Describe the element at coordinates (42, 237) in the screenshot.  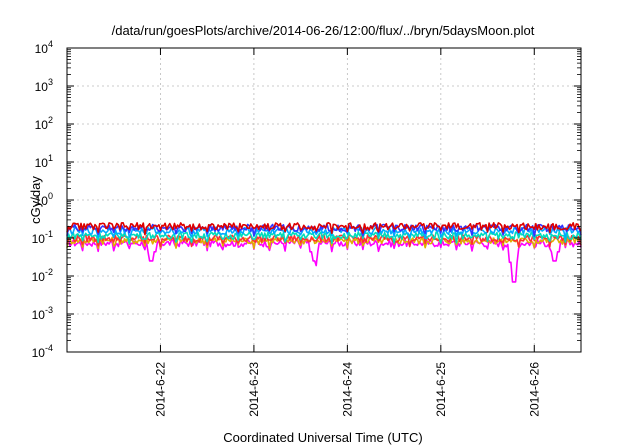
I see `y-tick-label: 10⁻¹` at that location.